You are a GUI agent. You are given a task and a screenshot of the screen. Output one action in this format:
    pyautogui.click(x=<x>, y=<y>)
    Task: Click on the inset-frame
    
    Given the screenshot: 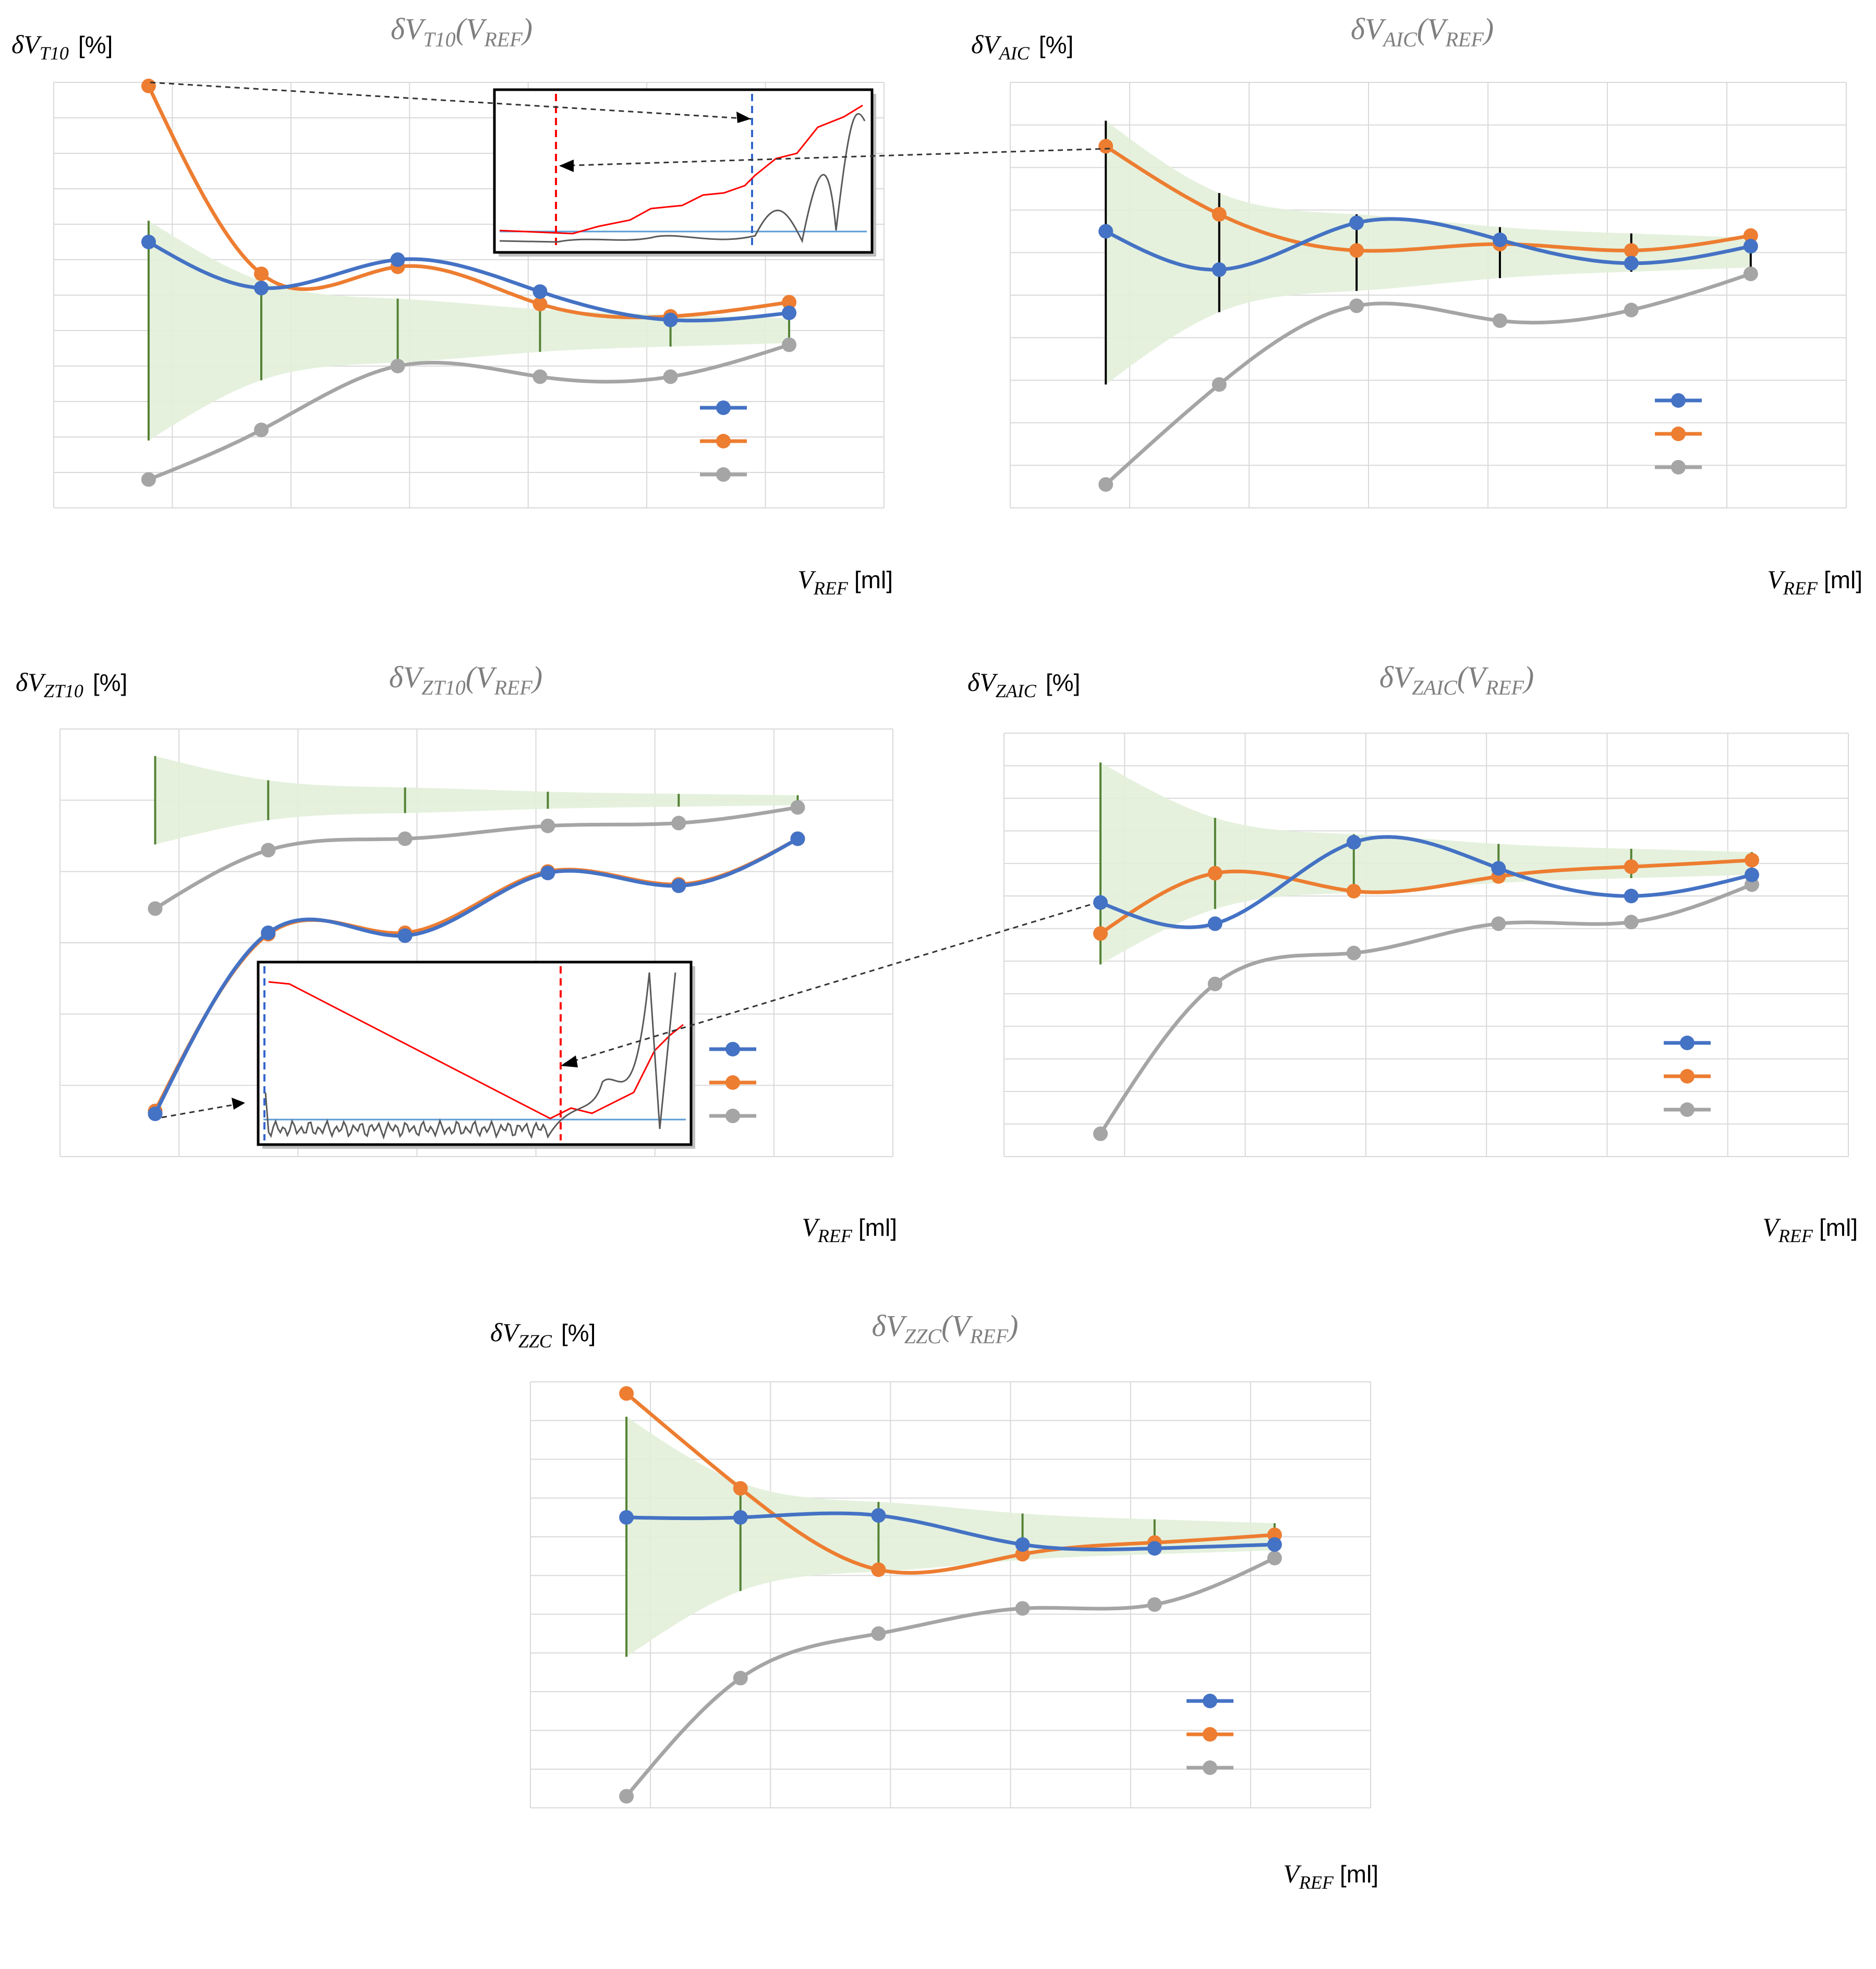 What is the action you would take?
    pyautogui.click(x=475, y=1053)
    